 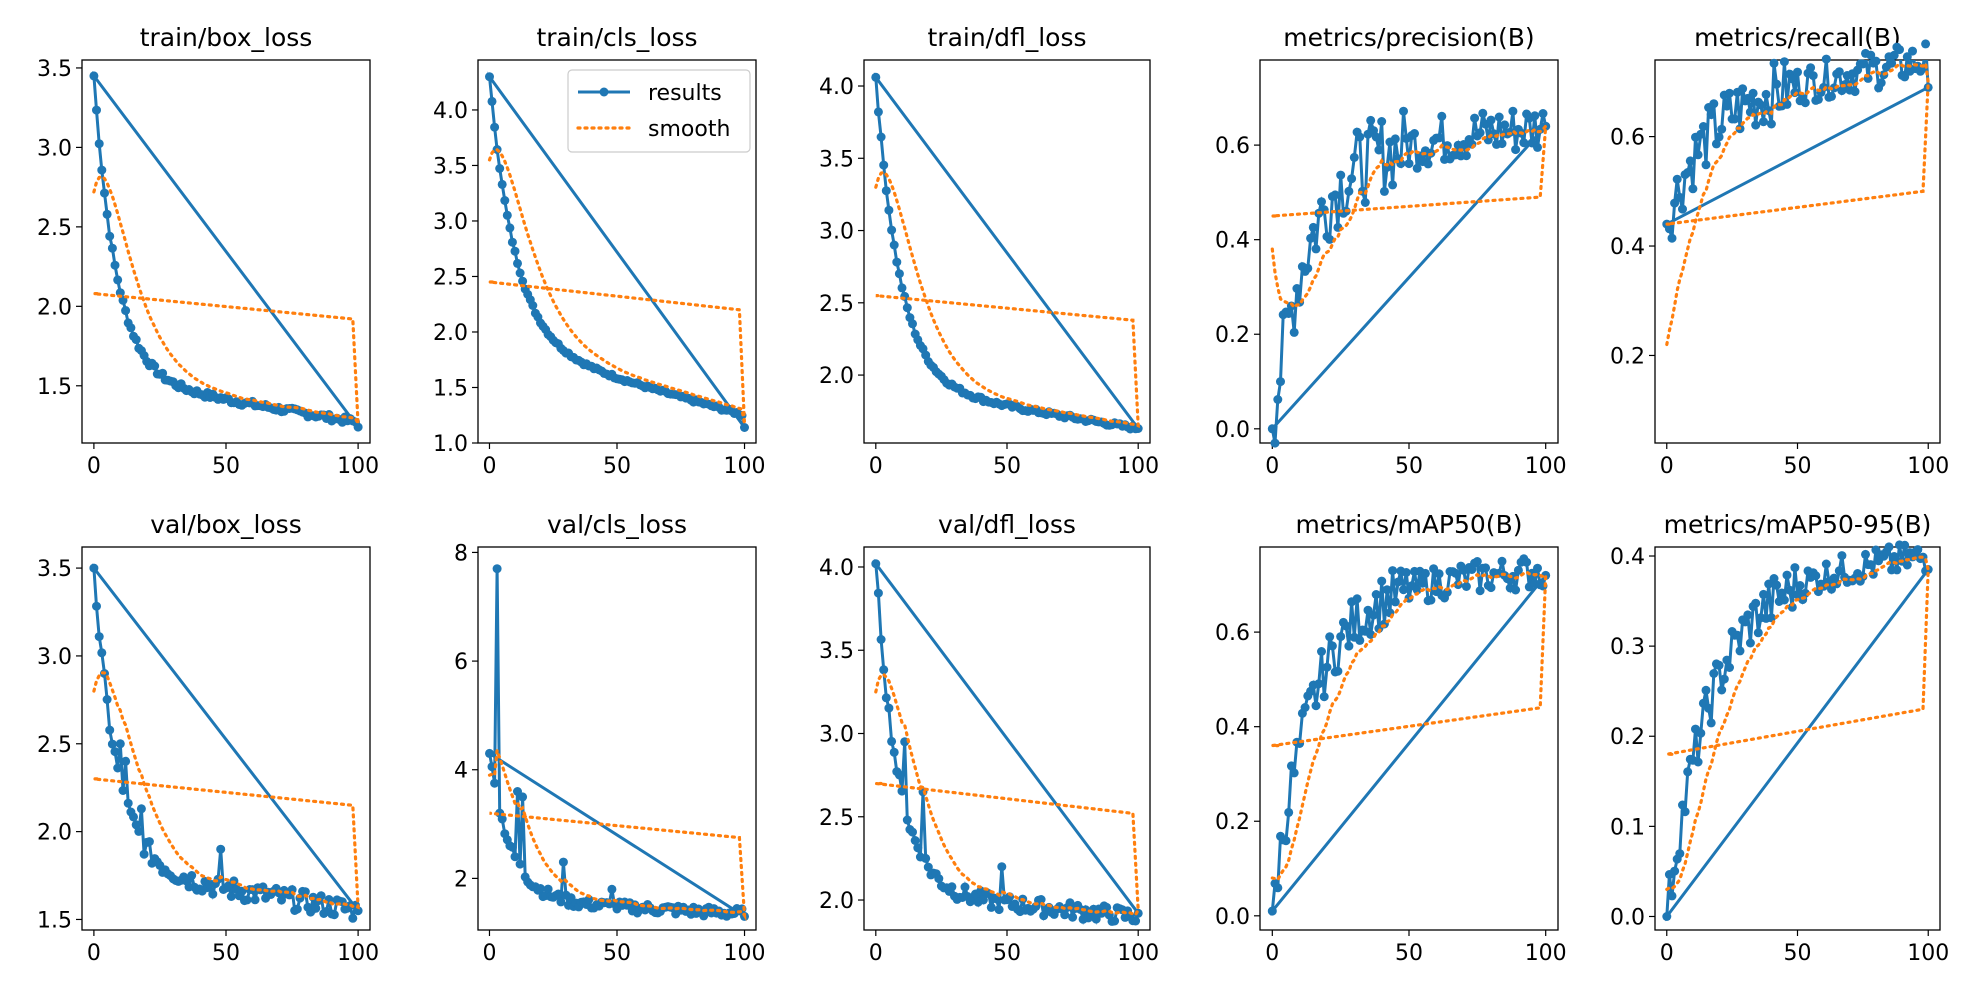 What do you see at coordinates (1391, 738) in the screenshot?
I see `subplot-9: metrics/mAP50(B) 0 50 100 0.0 0.2 0.4 0.6` at bounding box center [1391, 738].